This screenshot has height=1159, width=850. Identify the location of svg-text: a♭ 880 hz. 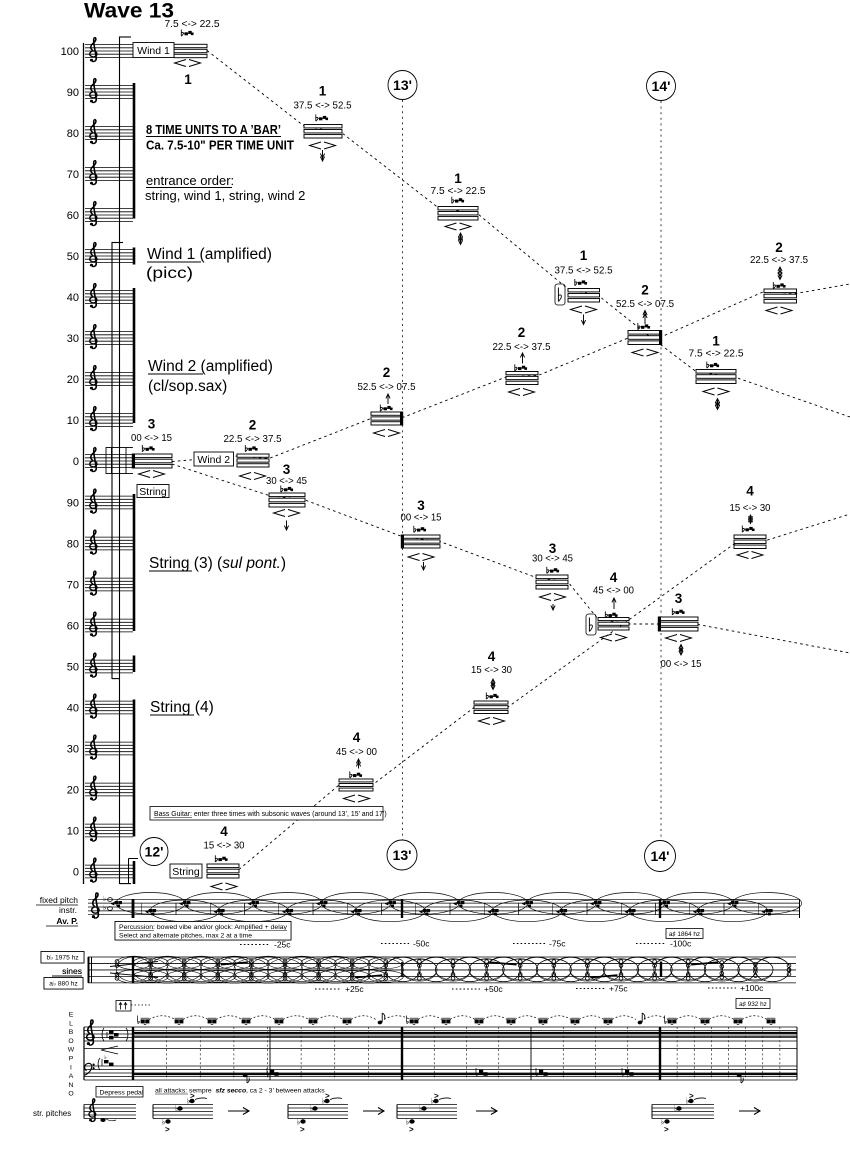
(63, 984).